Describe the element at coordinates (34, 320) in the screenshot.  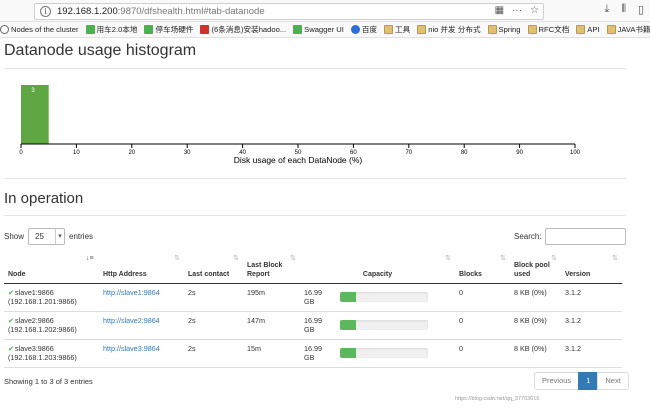
I see `node-name: slave2:9866` at that location.